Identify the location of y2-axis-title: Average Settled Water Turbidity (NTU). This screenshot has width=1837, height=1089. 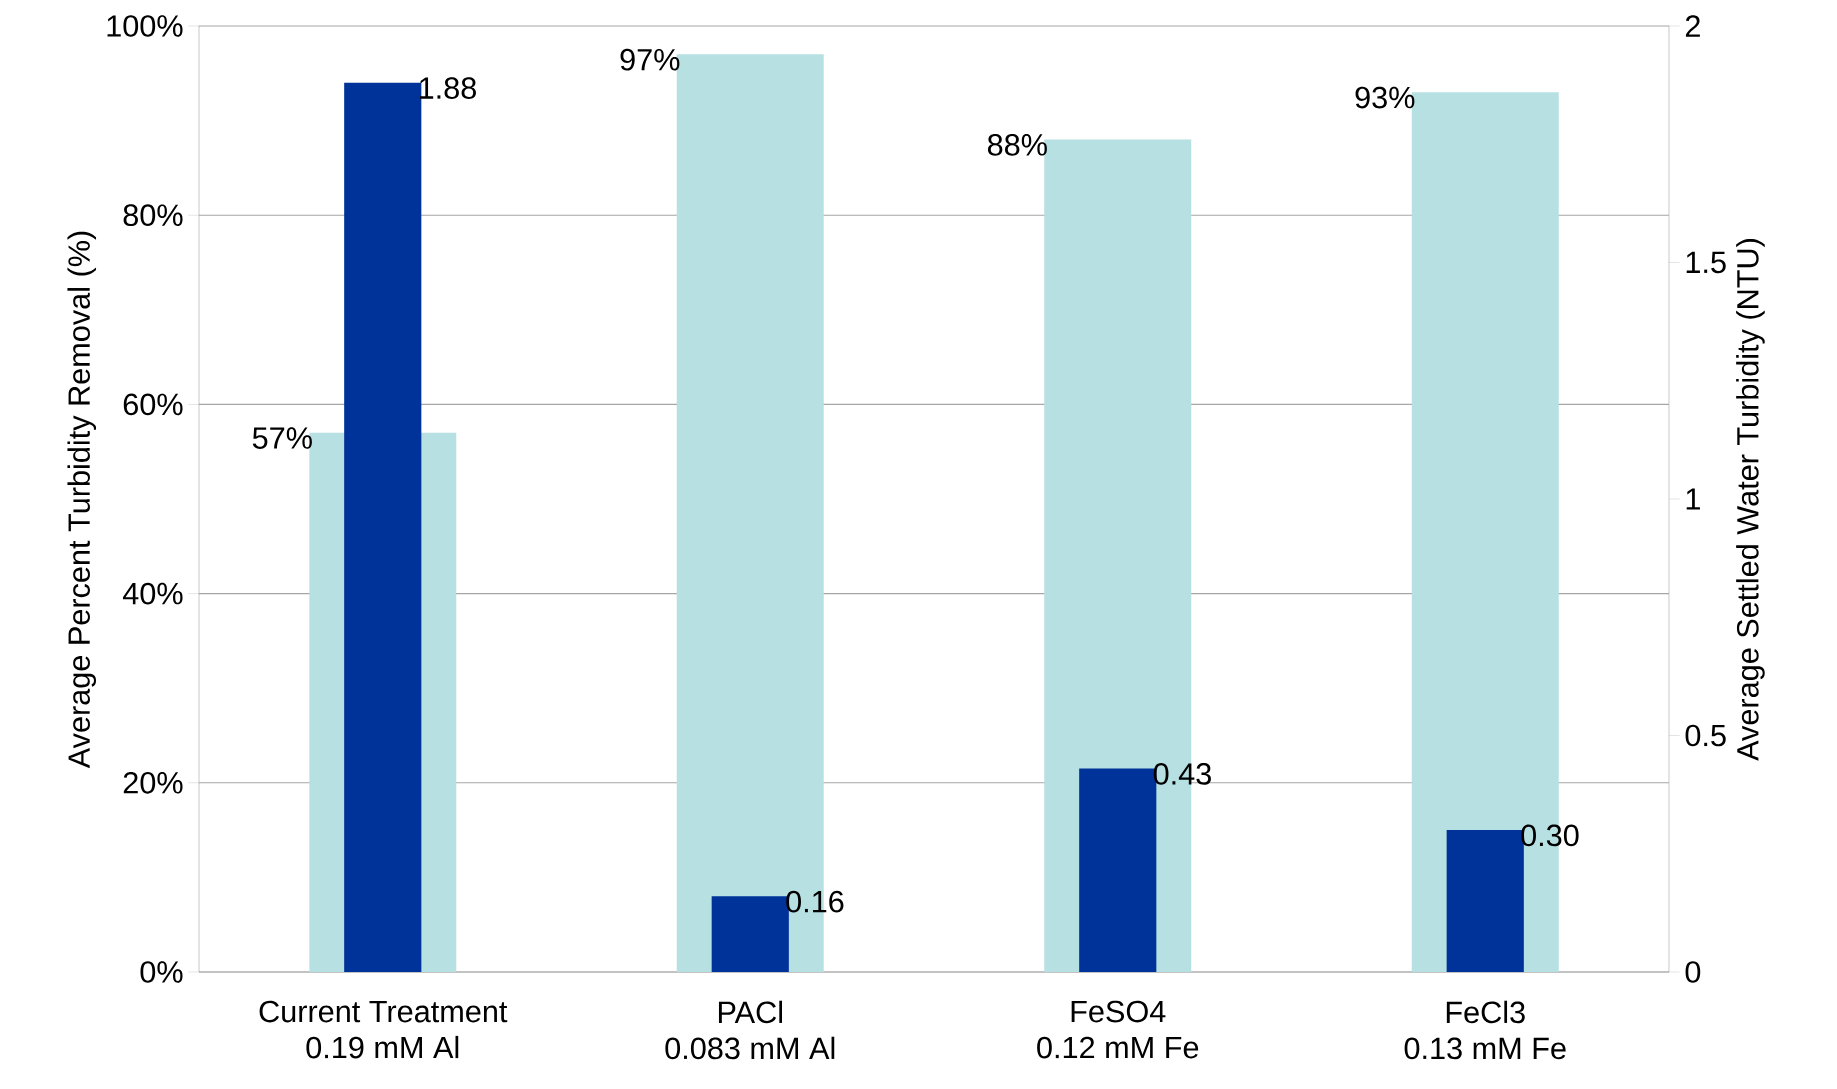
(1750, 500).